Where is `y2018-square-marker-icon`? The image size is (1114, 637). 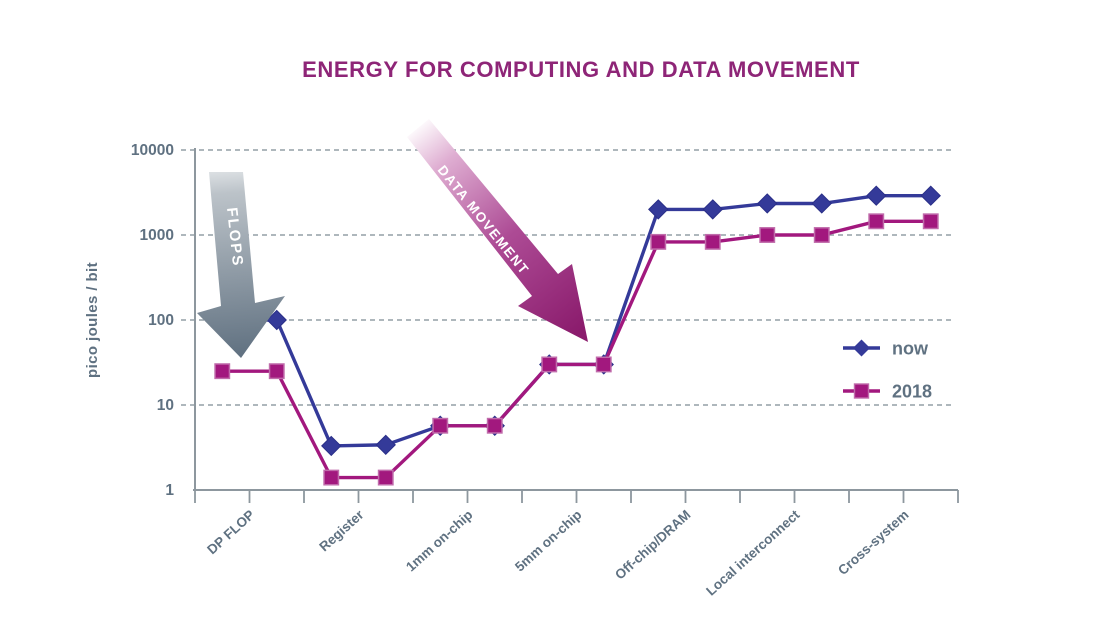
y2018-square-marker-icon is located at coordinates (861, 391).